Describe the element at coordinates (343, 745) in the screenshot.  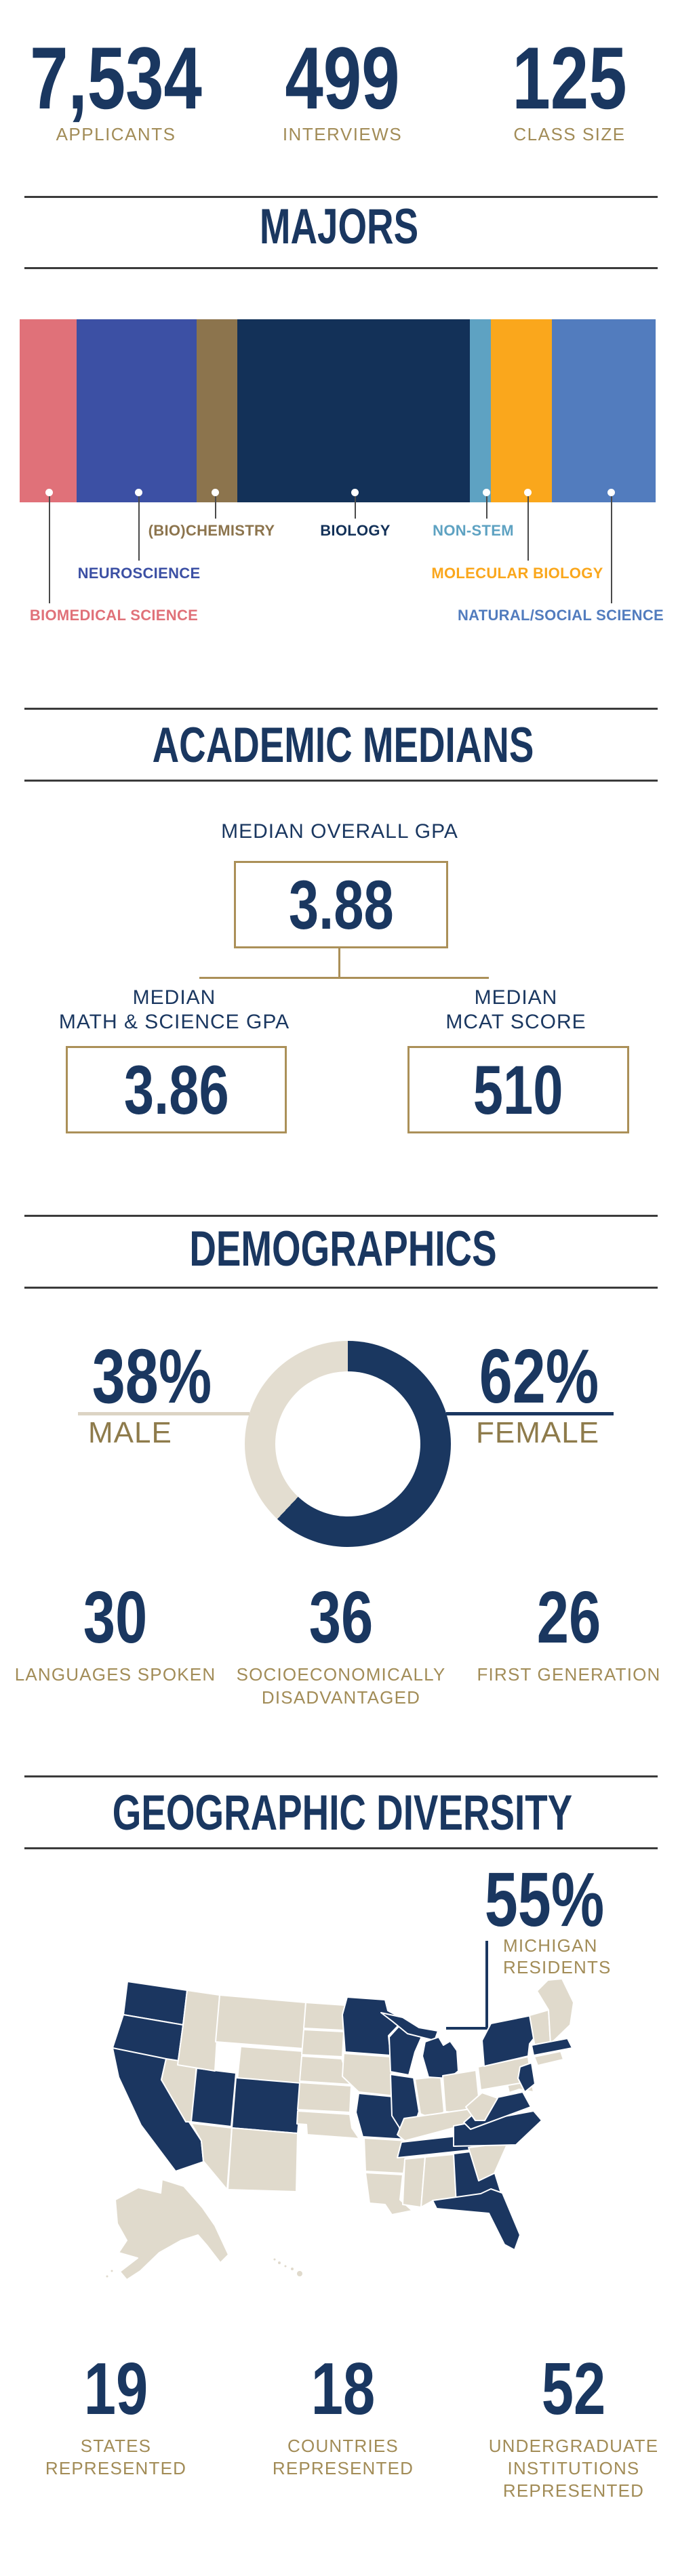
I see `section-title-academic-medians: ACADEMIC MEDIANS` at that location.